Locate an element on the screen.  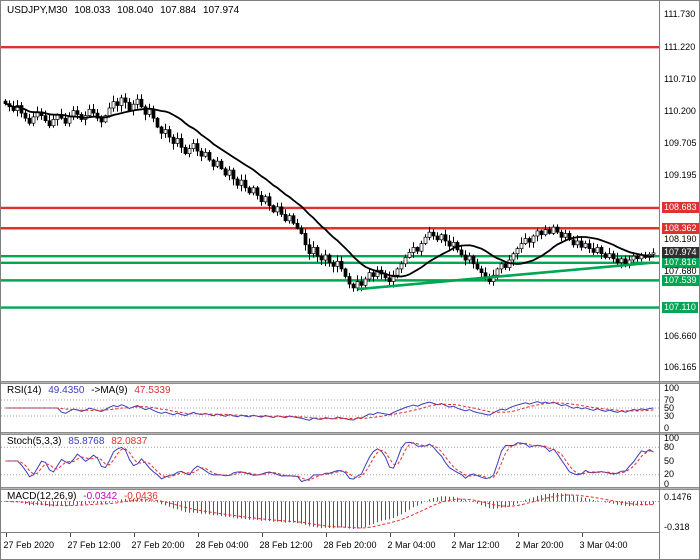
rsi-label: RSI(14) is located at coordinates (24, 390).